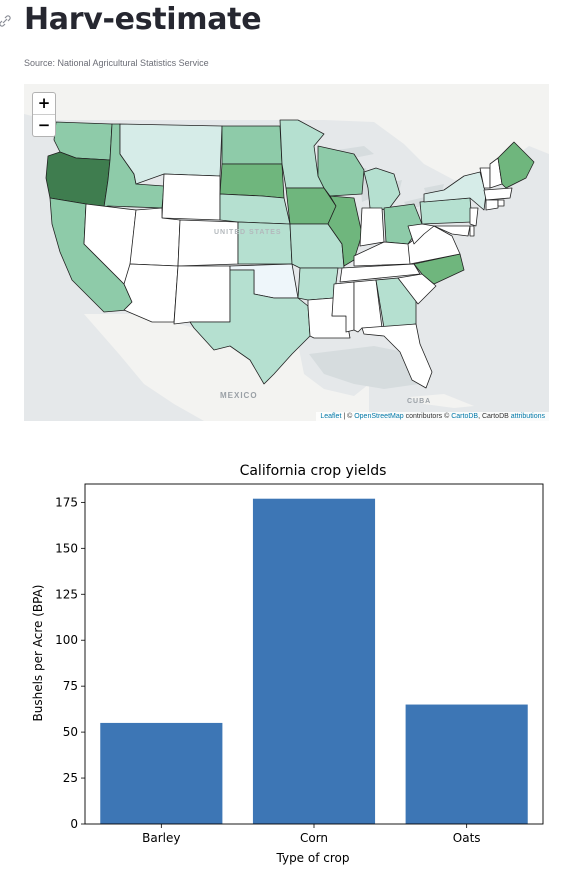  Describe the element at coordinates (44, 125) in the screenshot. I see `zoom-out-button: −` at that location.